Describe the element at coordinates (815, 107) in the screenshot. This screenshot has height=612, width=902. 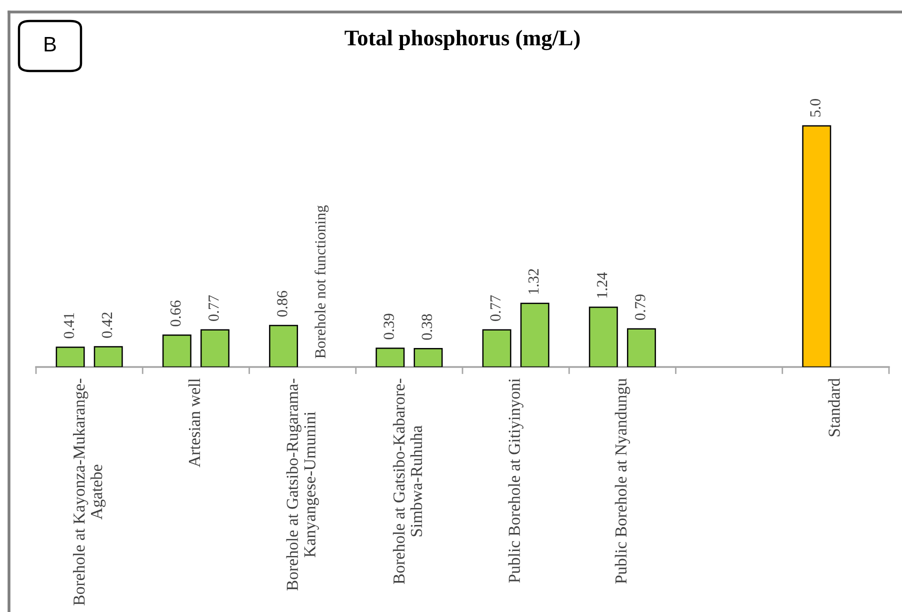
I see `data-label: 5.0` at that location.